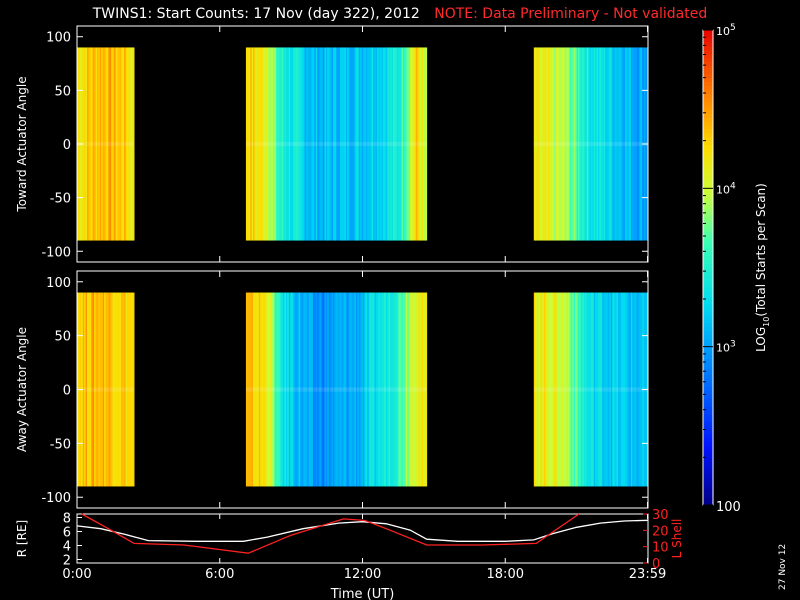  I want to click on y-tick-label: 100, so click(58, 283).